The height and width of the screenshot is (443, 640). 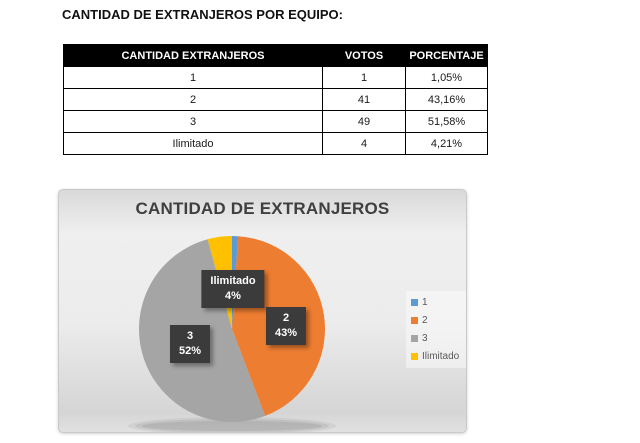 What do you see at coordinates (446, 99) in the screenshot?
I see `table-cell: 43,16%` at bounding box center [446, 99].